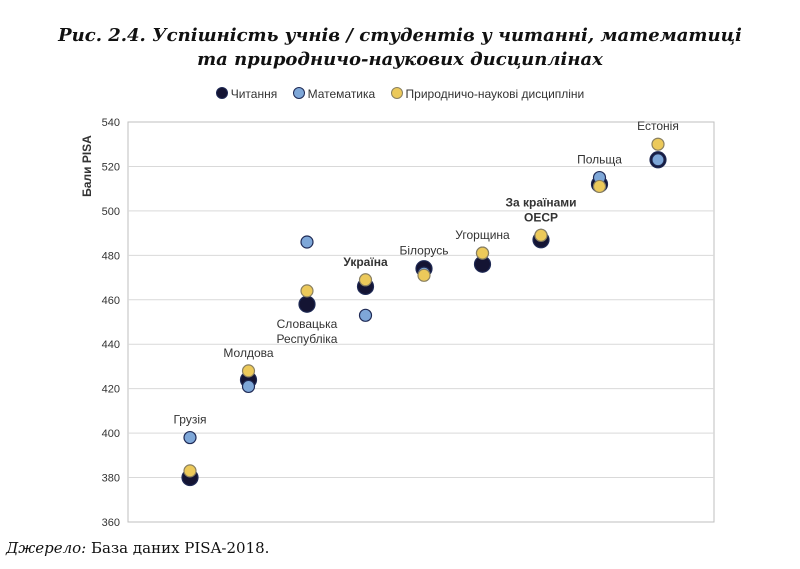 The image size is (800, 569). What do you see at coordinates (46, 548) in the screenshot?
I see `source-label: Джерело:` at bounding box center [46, 548].